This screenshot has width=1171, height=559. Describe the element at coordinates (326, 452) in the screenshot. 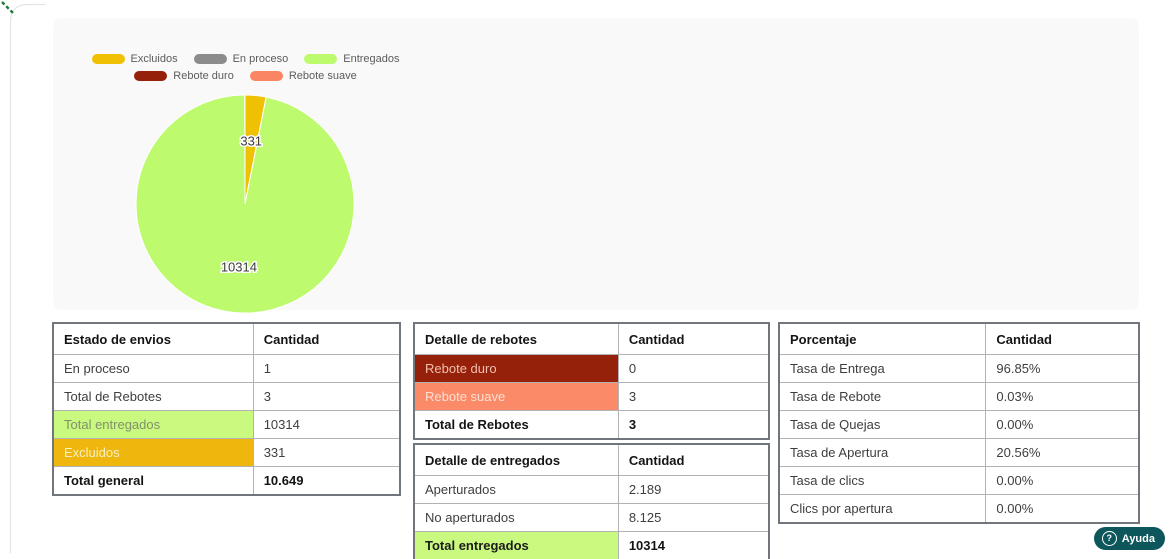

I see `table-cell-value: 331` at that location.